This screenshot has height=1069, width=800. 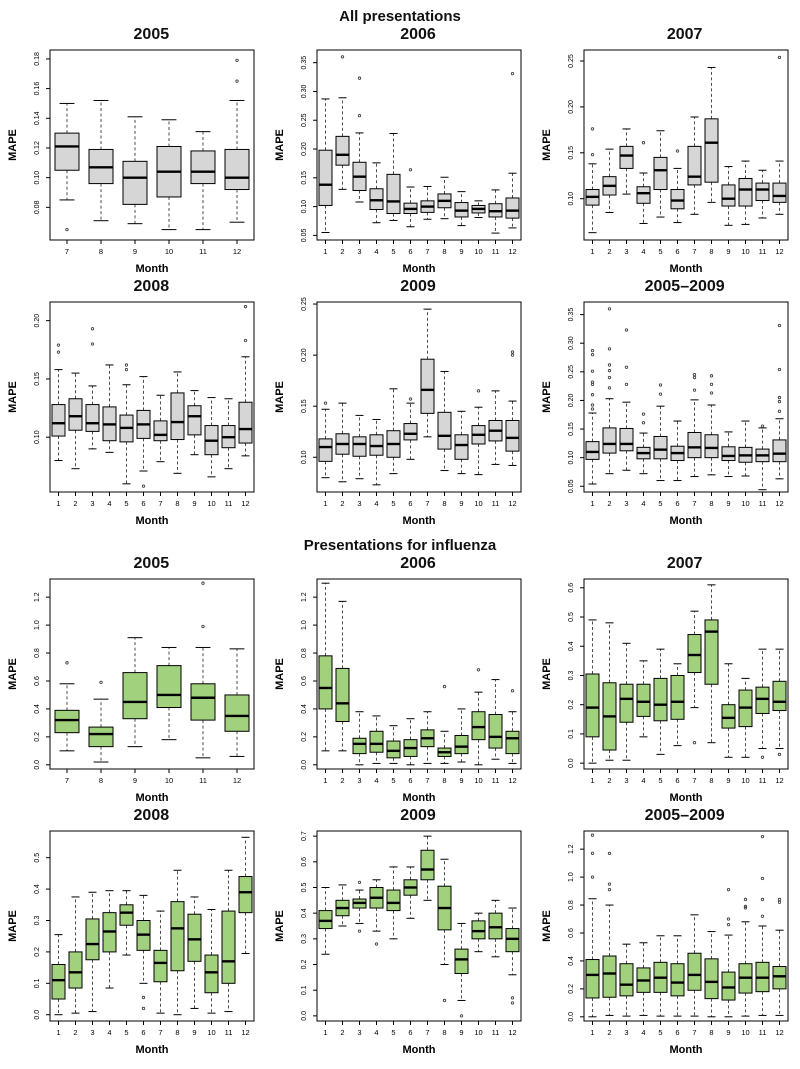 I want to click on y-tick-label: 0.8, so click(x=304, y=653).